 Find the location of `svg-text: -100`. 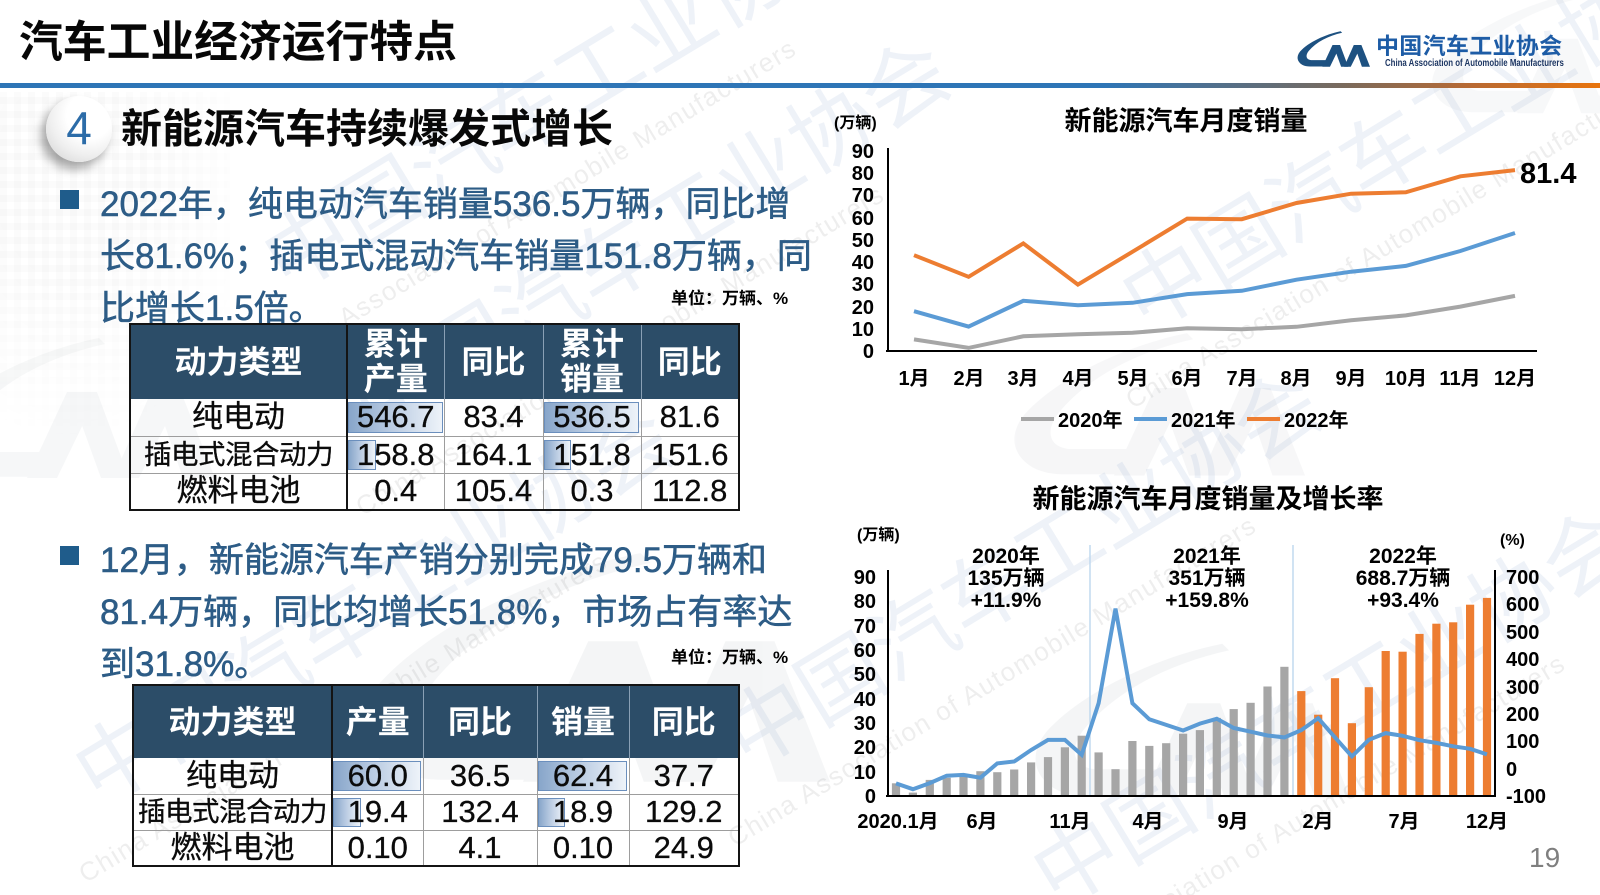

svg-text: -100 is located at coordinates (1526, 797).